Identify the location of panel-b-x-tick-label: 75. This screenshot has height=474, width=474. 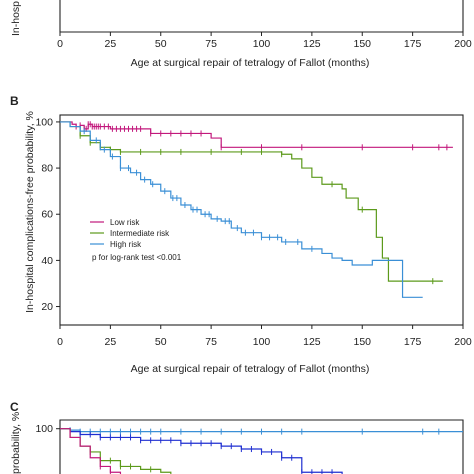
(211, 342).